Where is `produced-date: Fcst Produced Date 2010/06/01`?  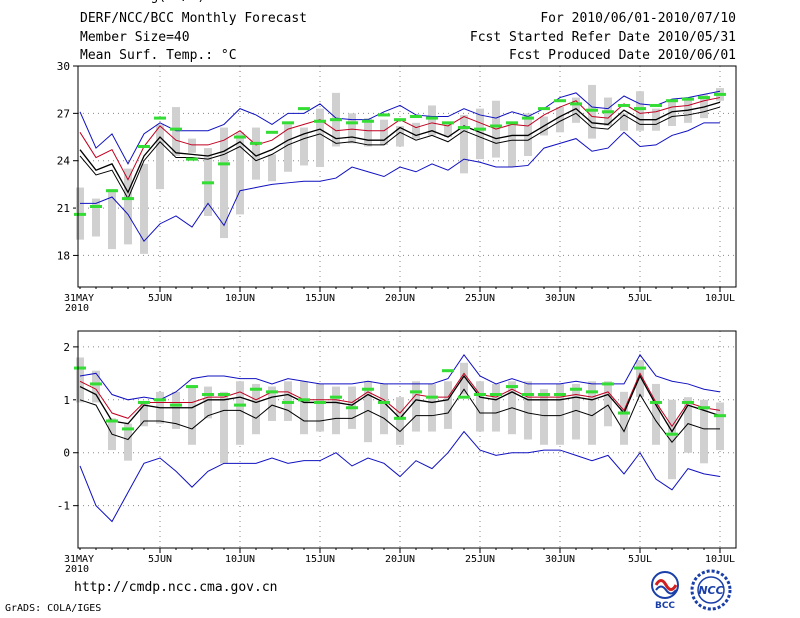
produced-date: Fcst Produced Date 2010/06/01 is located at coordinates (622, 55).